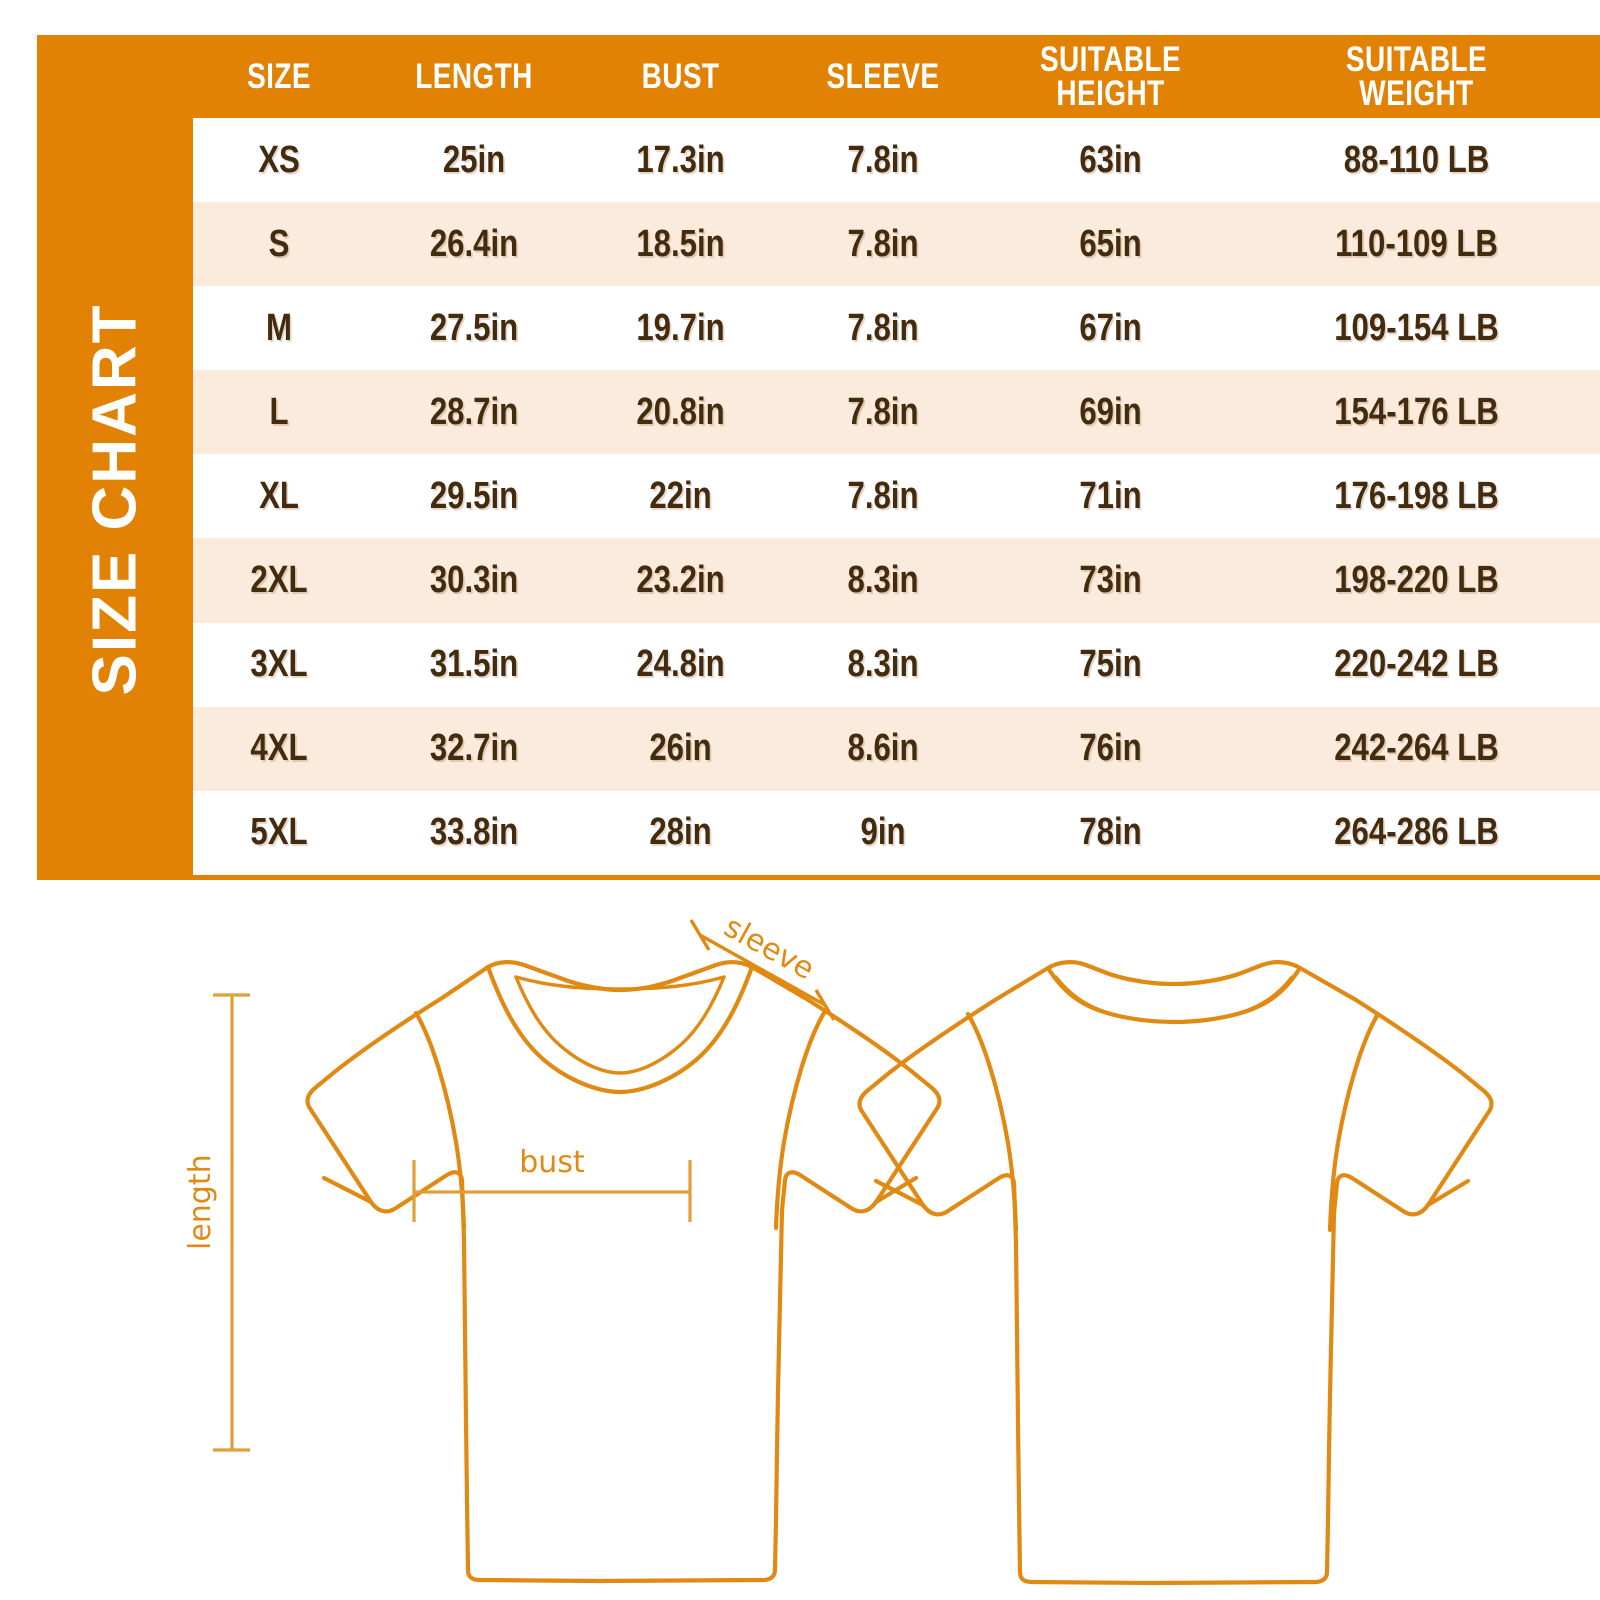  What do you see at coordinates (899, 1193) in the screenshot?
I see `tshirt-back-sleeve-hem-left` at bounding box center [899, 1193].